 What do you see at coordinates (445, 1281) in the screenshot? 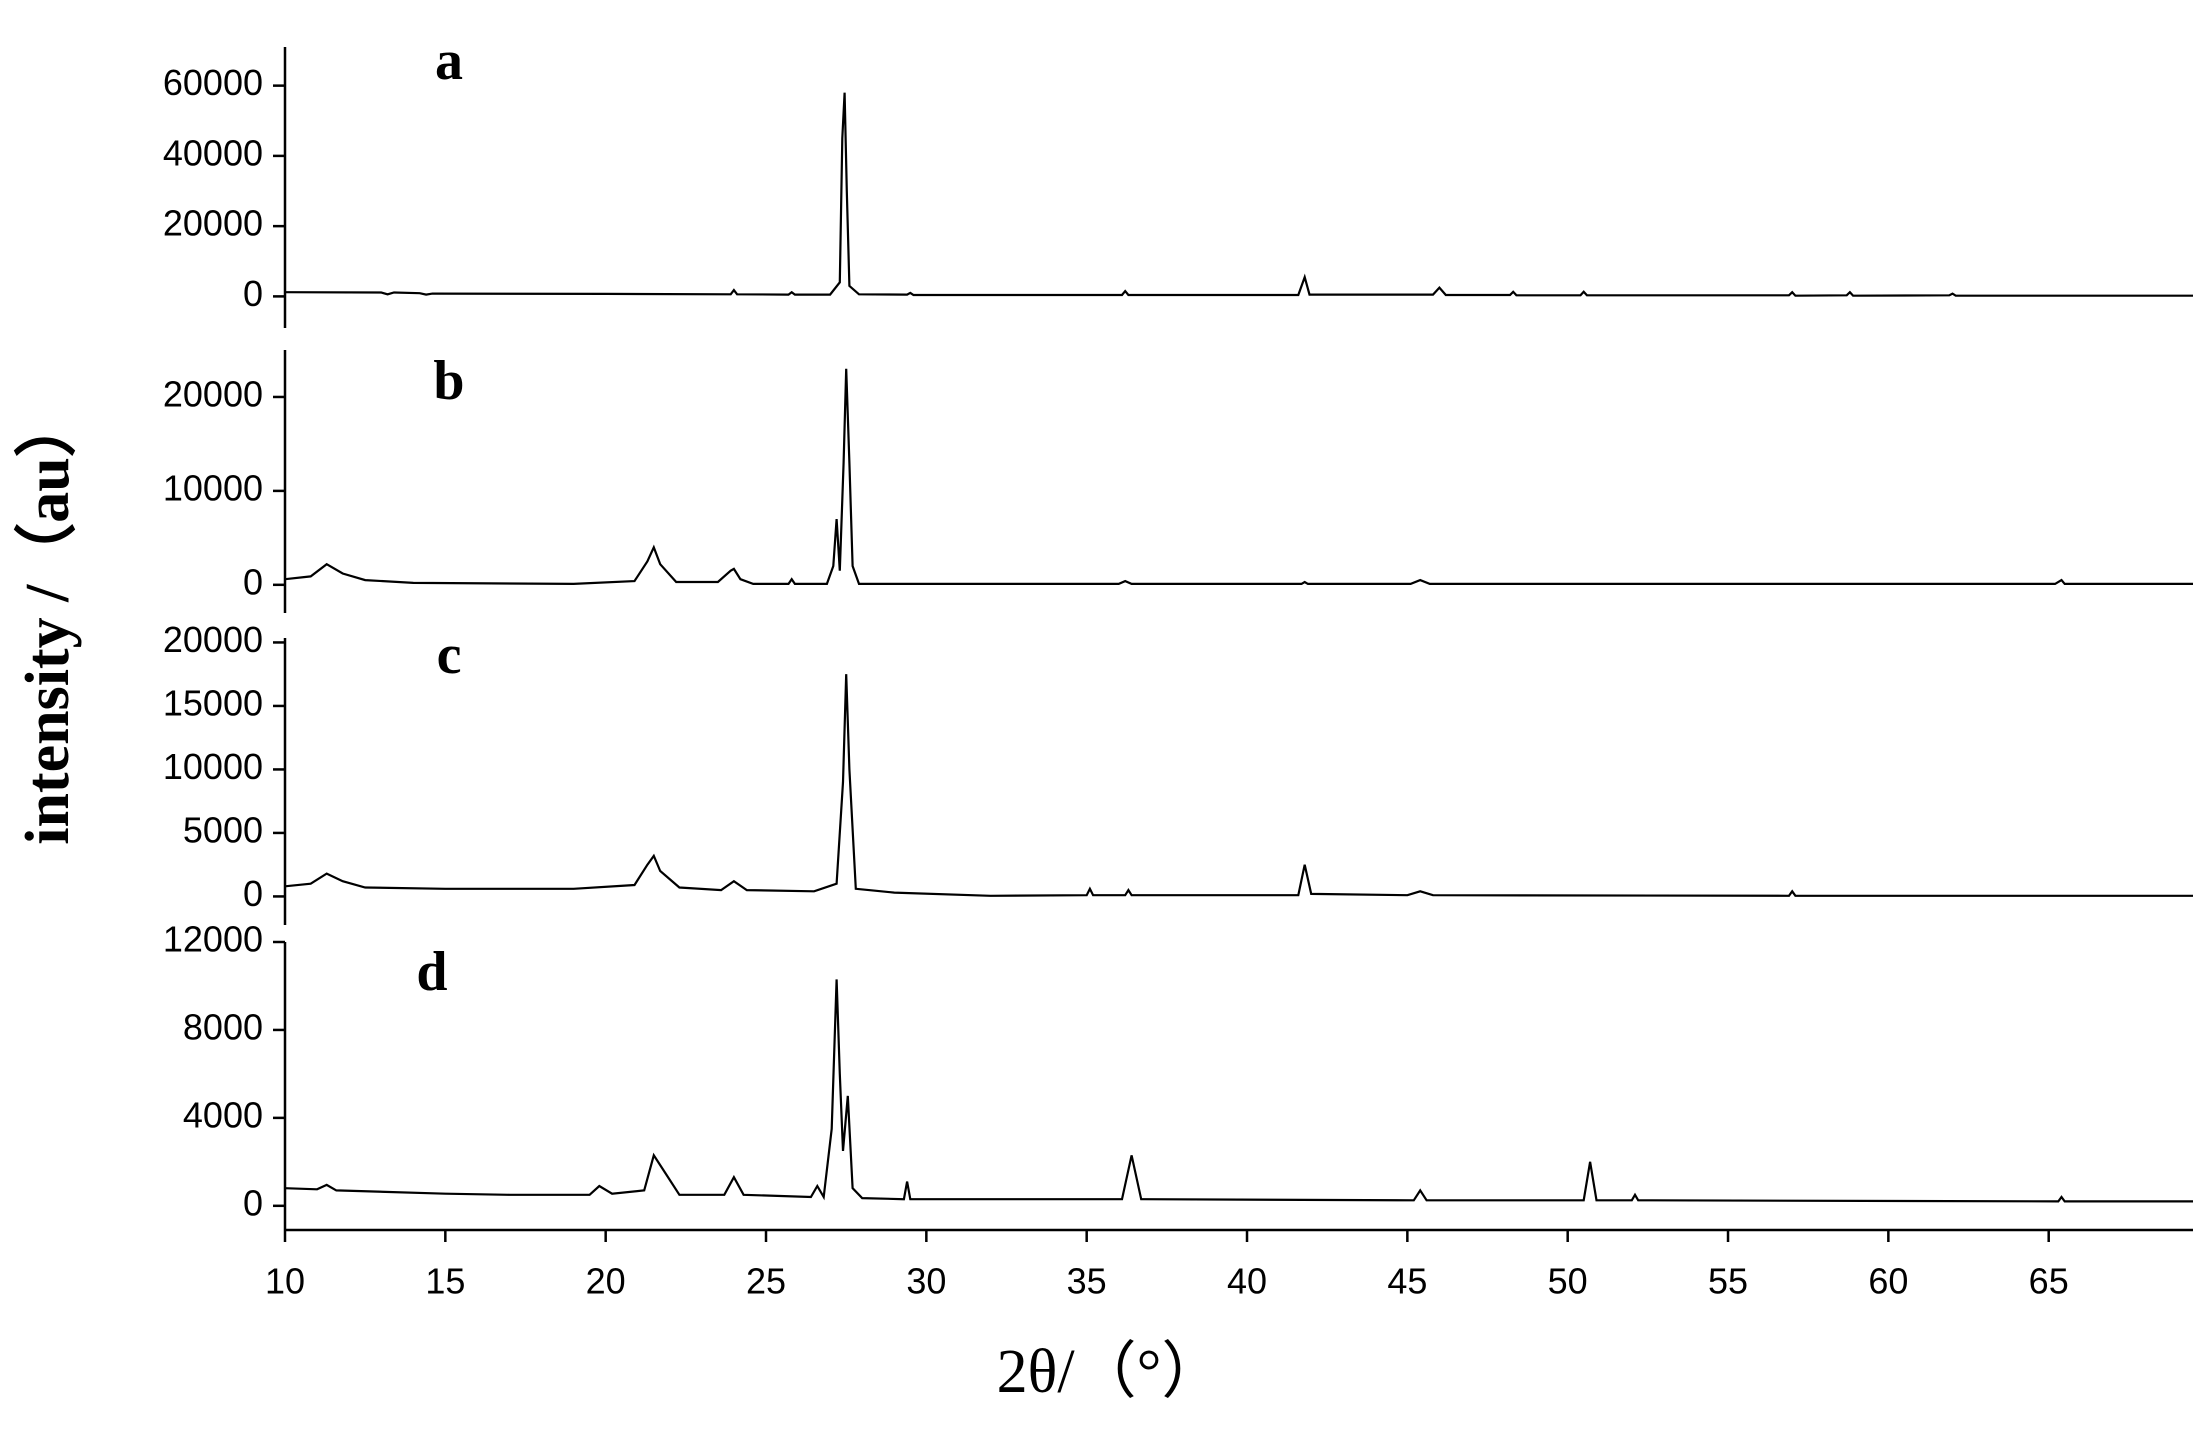
I see `x-tick-label: 15` at bounding box center [445, 1281].